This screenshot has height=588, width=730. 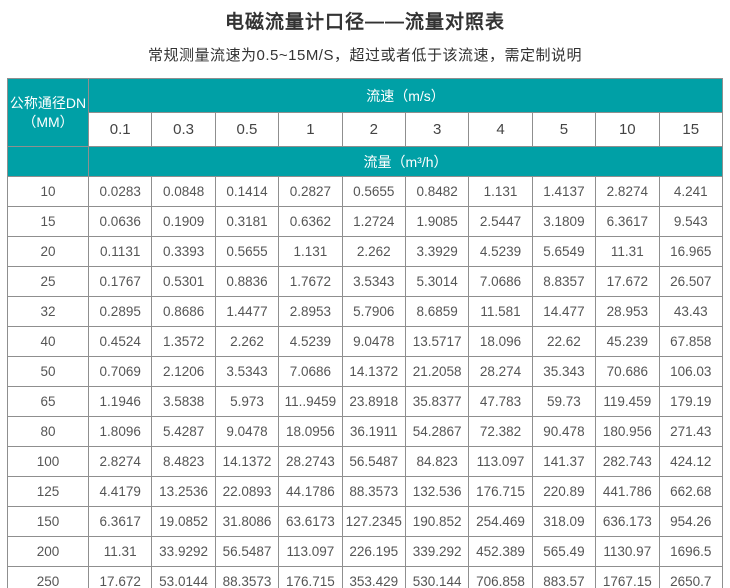 What do you see at coordinates (310, 281) in the screenshot?
I see `flow-value-cell: 1.7672` at bounding box center [310, 281].